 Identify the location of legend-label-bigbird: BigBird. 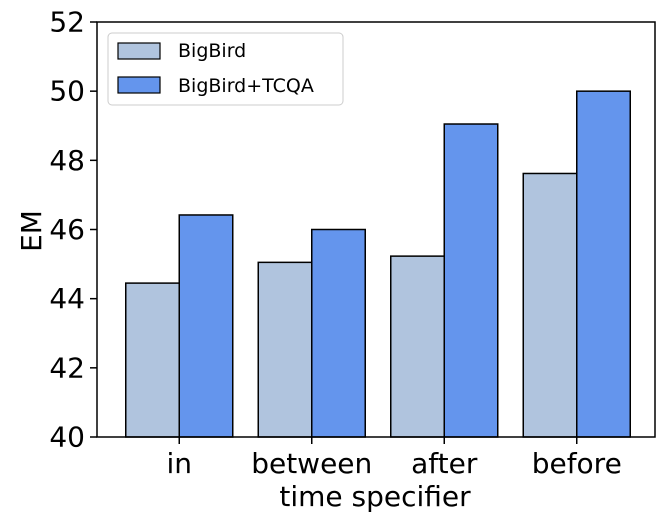
(212, 51).